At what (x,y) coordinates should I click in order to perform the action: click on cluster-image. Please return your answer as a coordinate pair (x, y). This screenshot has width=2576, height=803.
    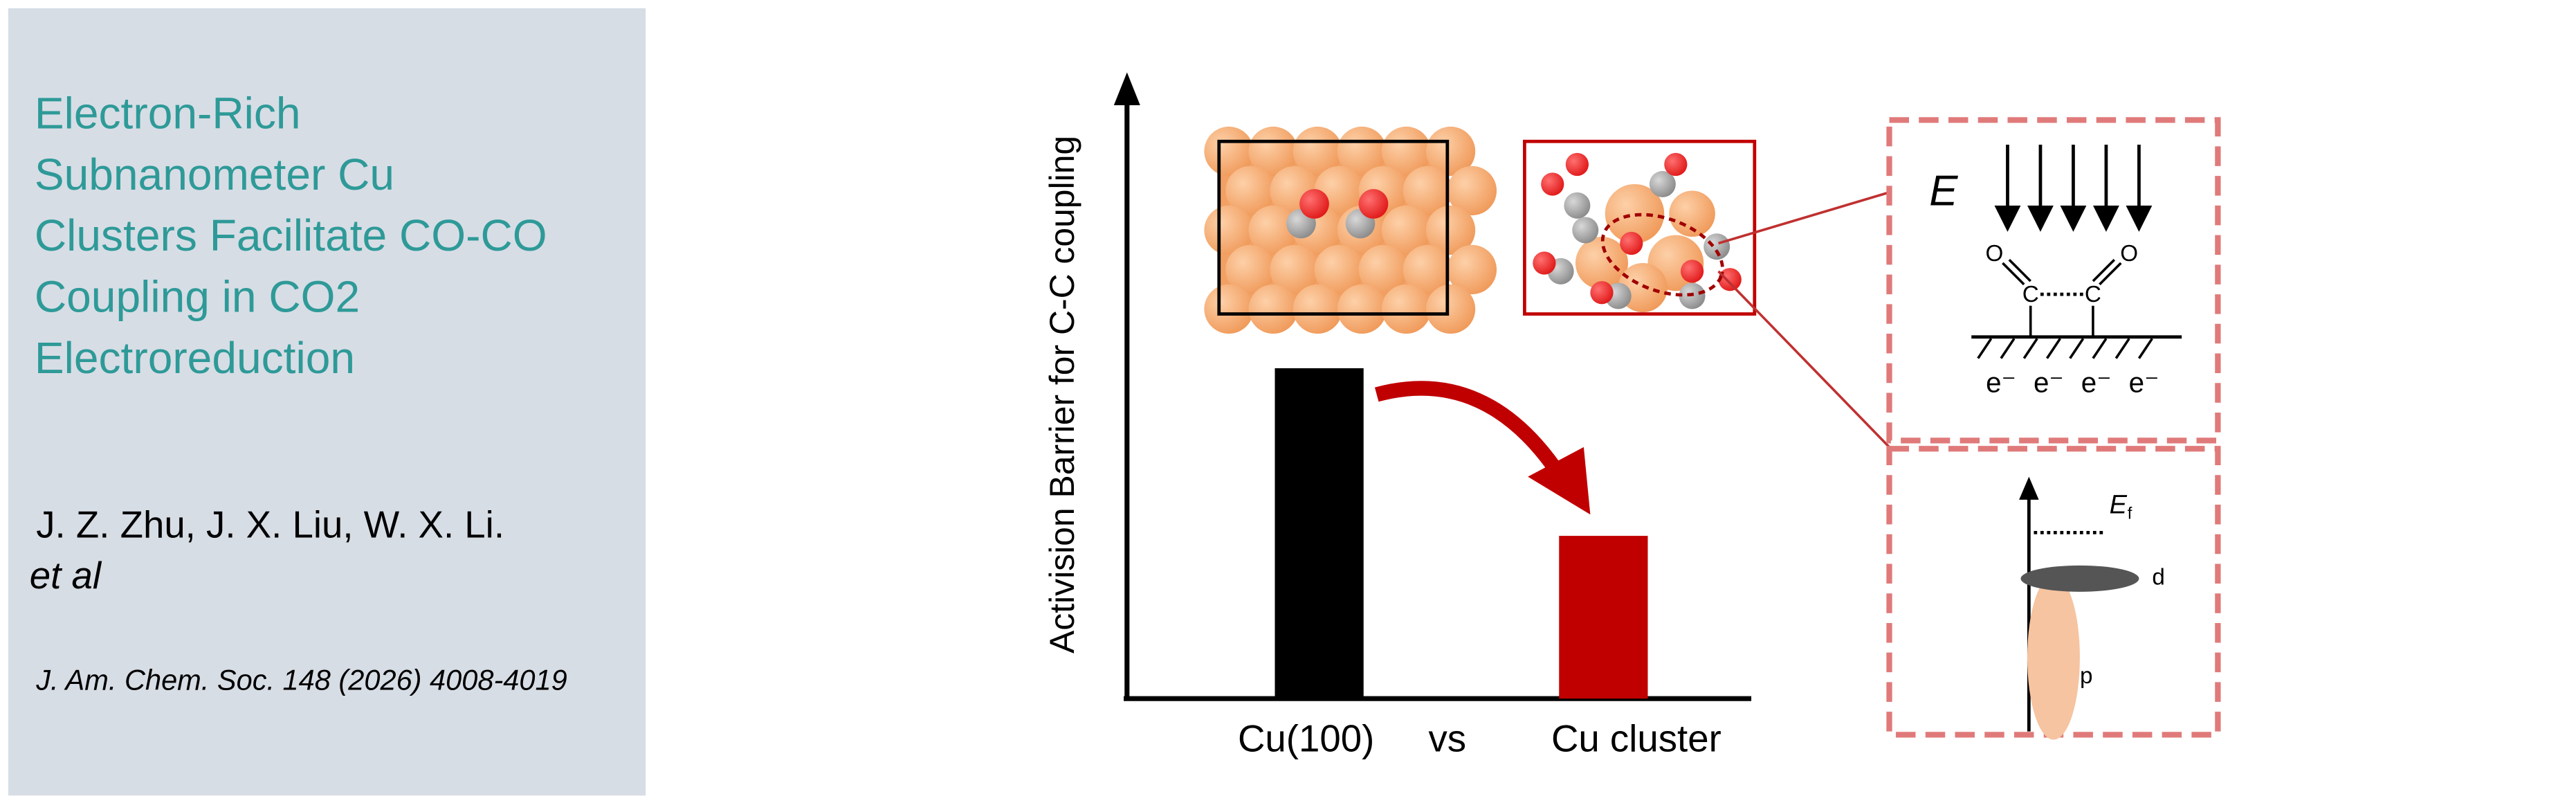
    Looking at the image, I should click on (1640, 227).